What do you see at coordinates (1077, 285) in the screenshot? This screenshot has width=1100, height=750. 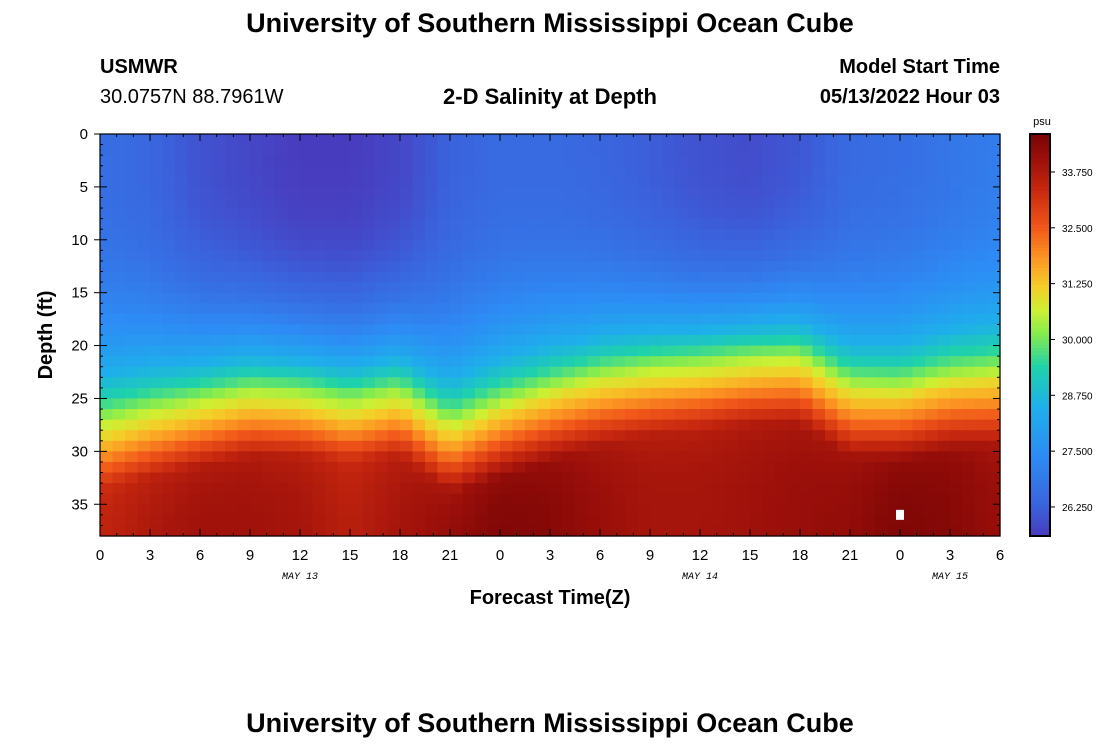 I see `colorbar-tick-label: 31.250` at bounding box center [1077, 285].